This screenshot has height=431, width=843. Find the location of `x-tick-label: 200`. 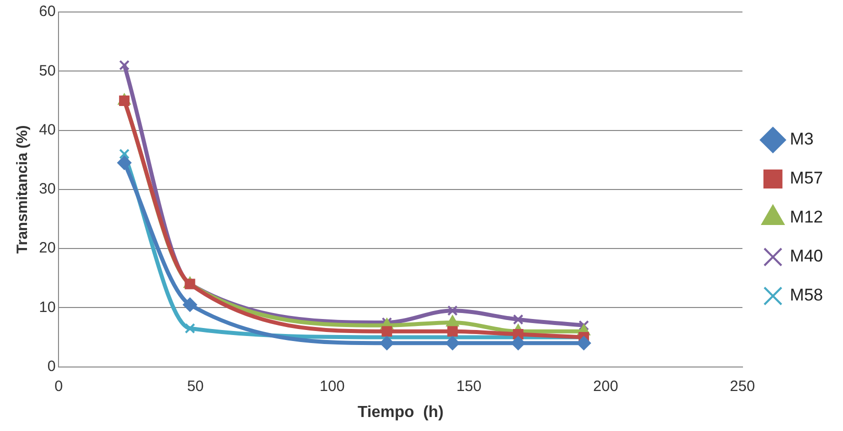

x-tick-label: 200 is located at coordinates (605, 386).